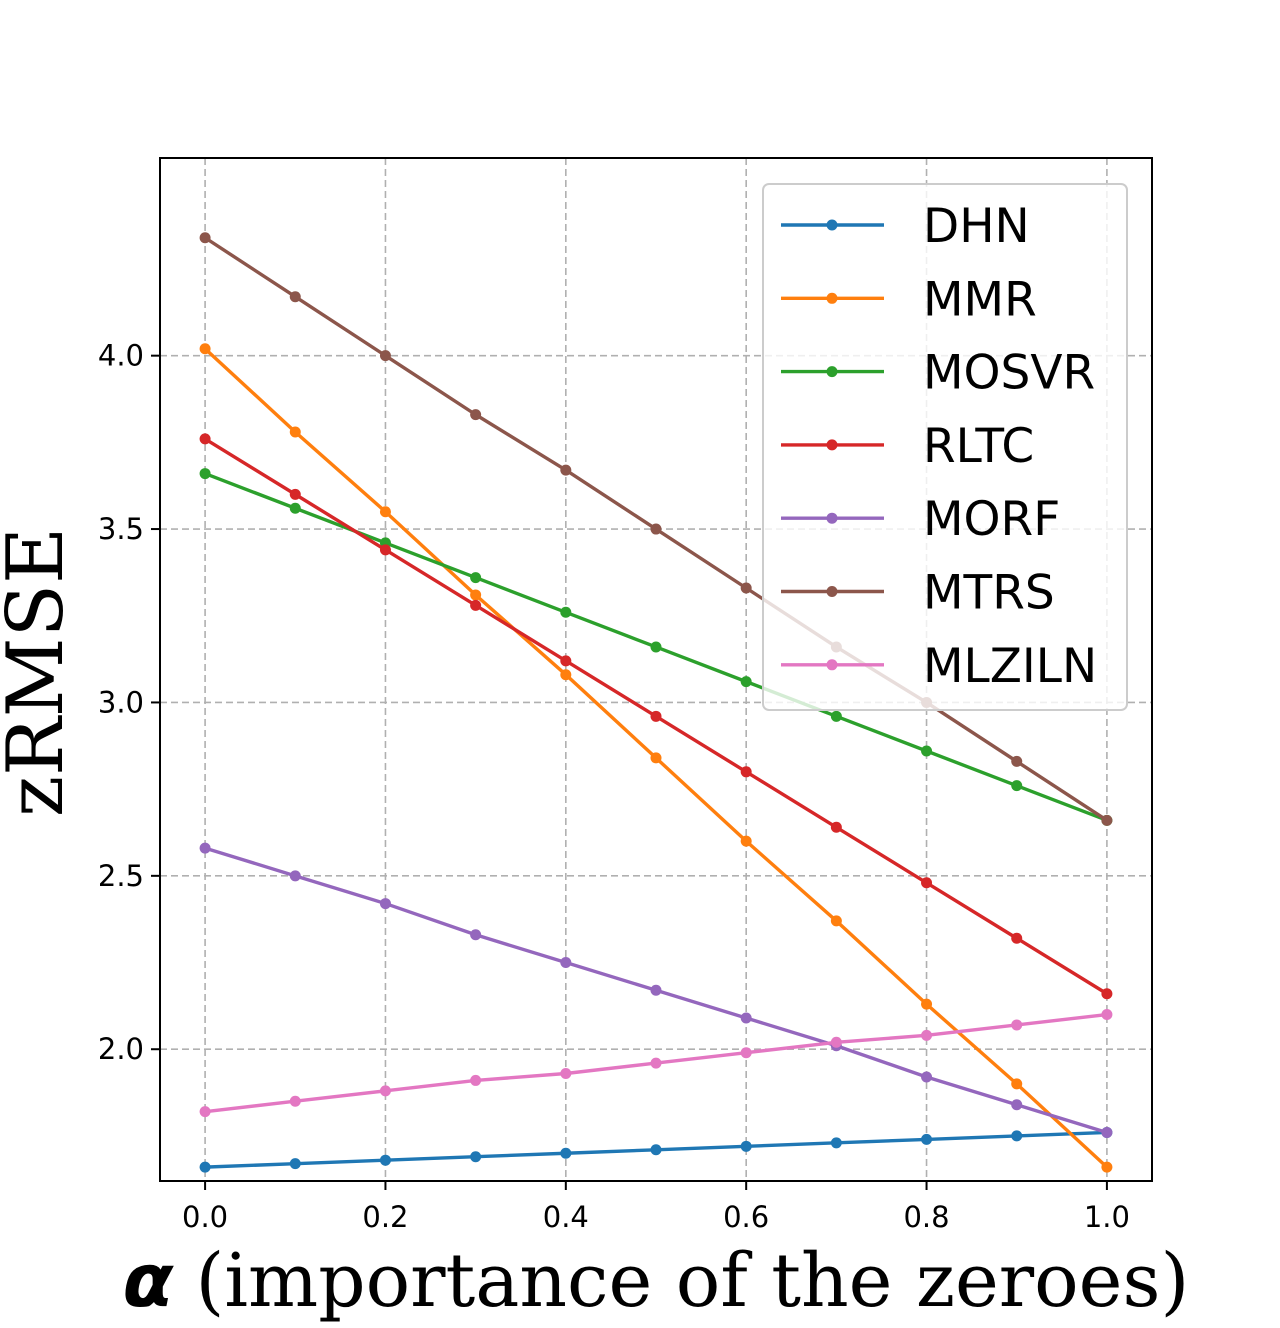  Describe the element at coordinates (149, 1281) in the screenshot. I see `x-axis-label-symbol: α` at that location.